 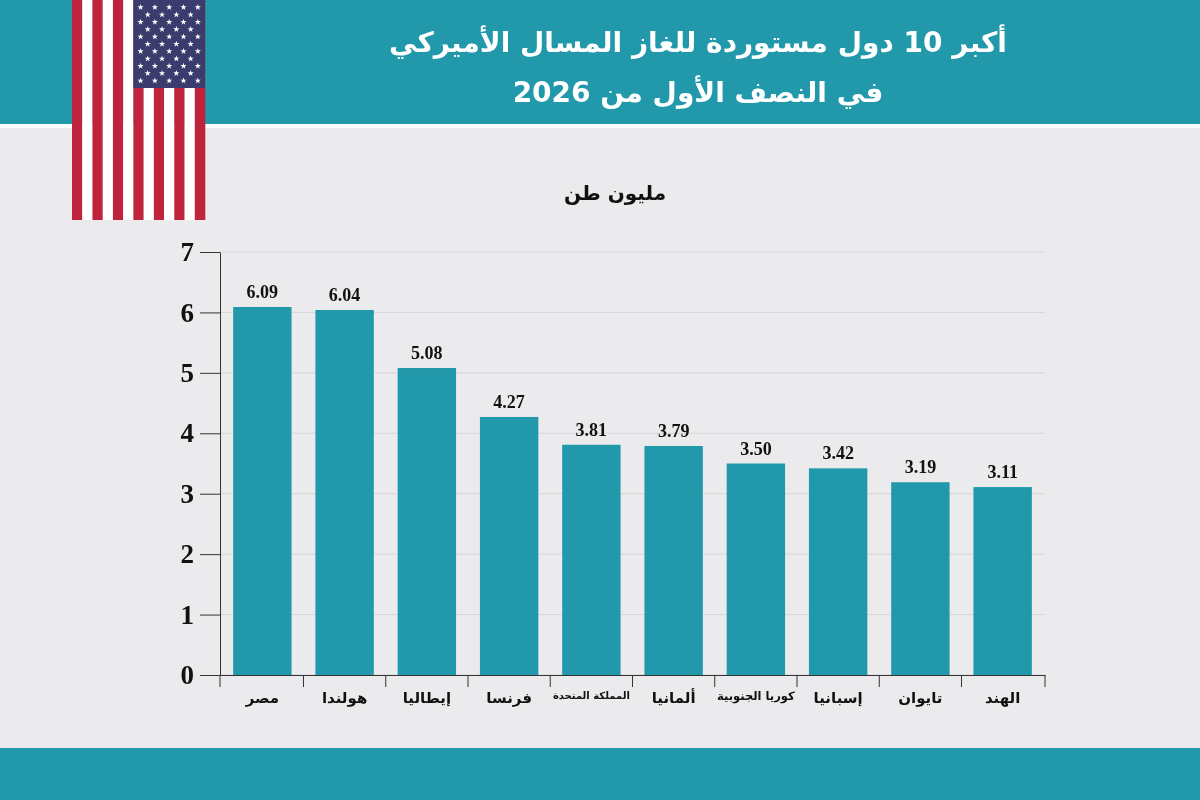 What do you see at coordinates (427, 697) in the screenshot?
I see `x-tick-label: إيطاليا` at bounding box center [427, 697].